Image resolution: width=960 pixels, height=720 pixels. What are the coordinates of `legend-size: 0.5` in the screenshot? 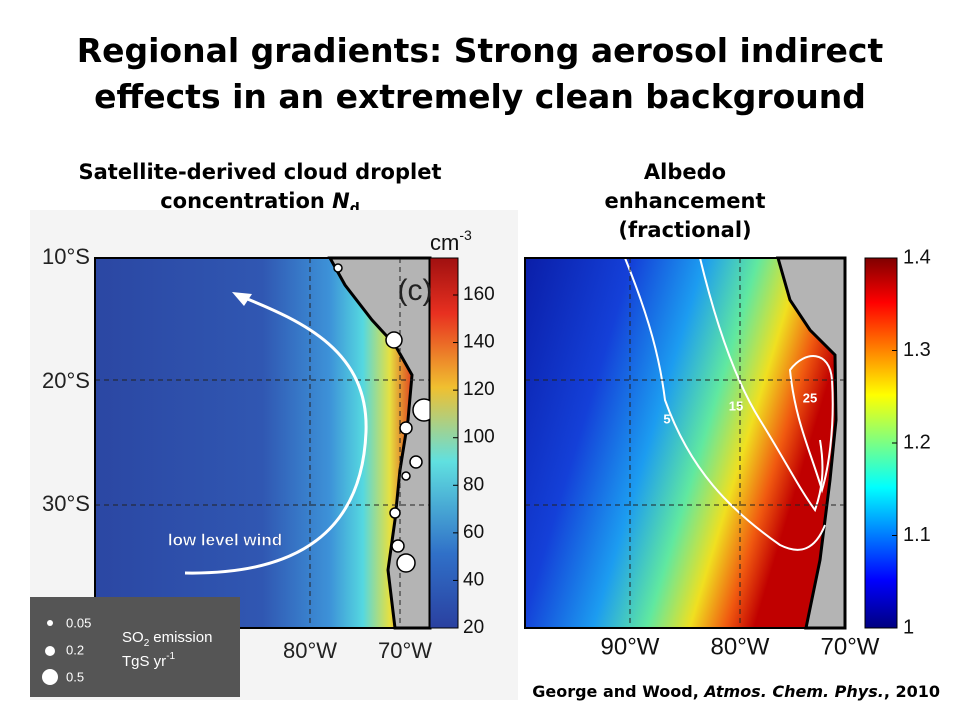 It's located at (75, 676).